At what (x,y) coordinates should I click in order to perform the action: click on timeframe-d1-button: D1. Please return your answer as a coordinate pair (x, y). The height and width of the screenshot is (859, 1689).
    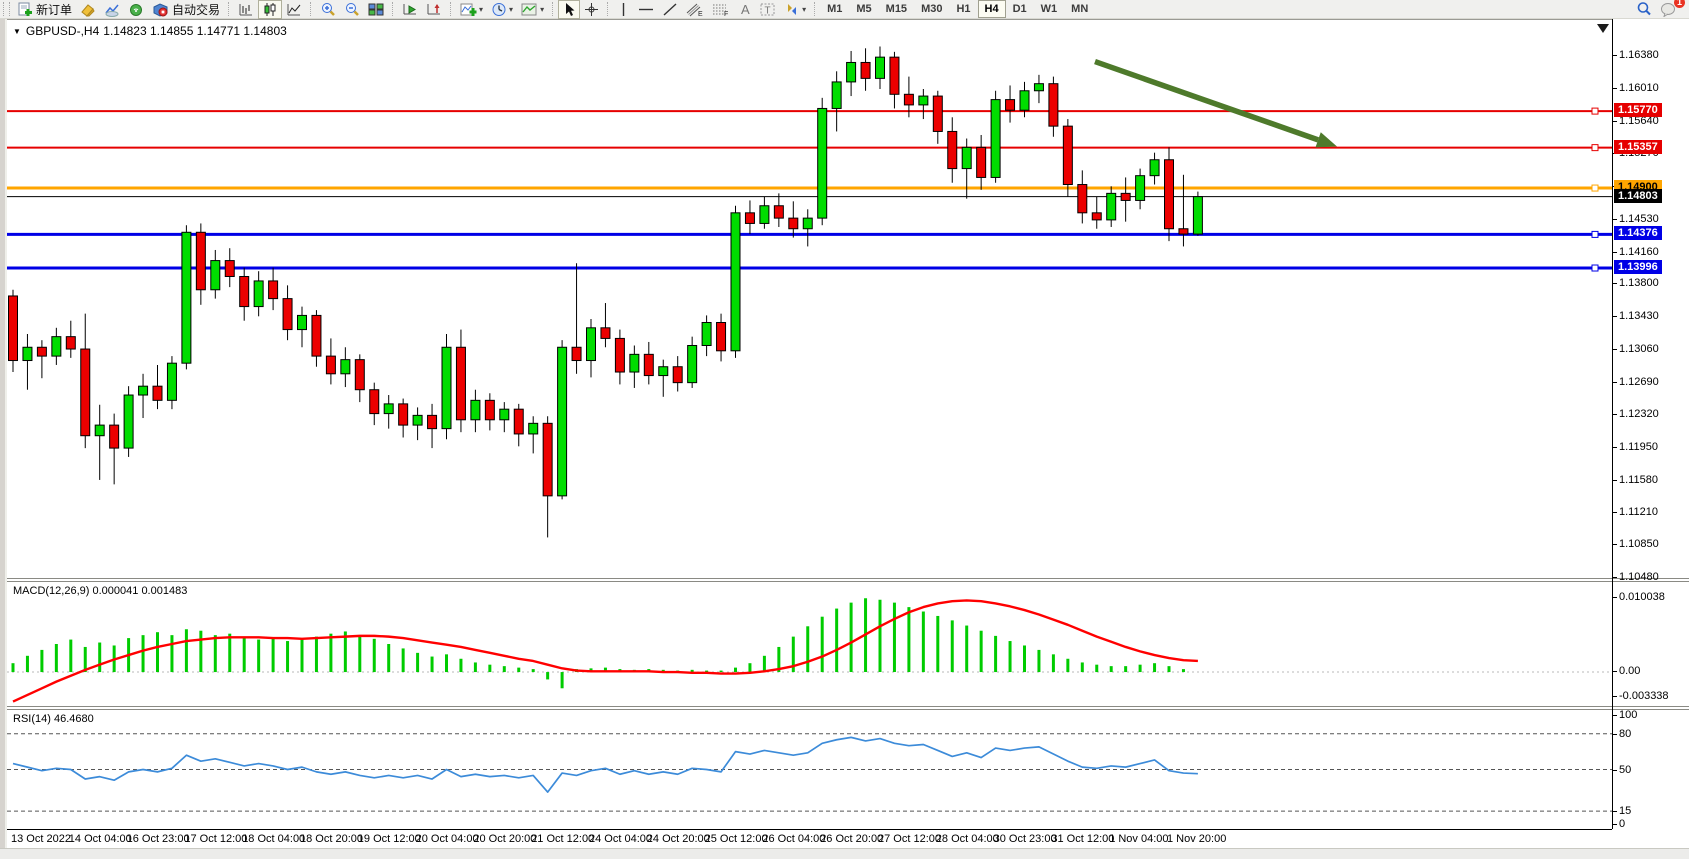
    Looking at the image, I should click on (1019, 9).